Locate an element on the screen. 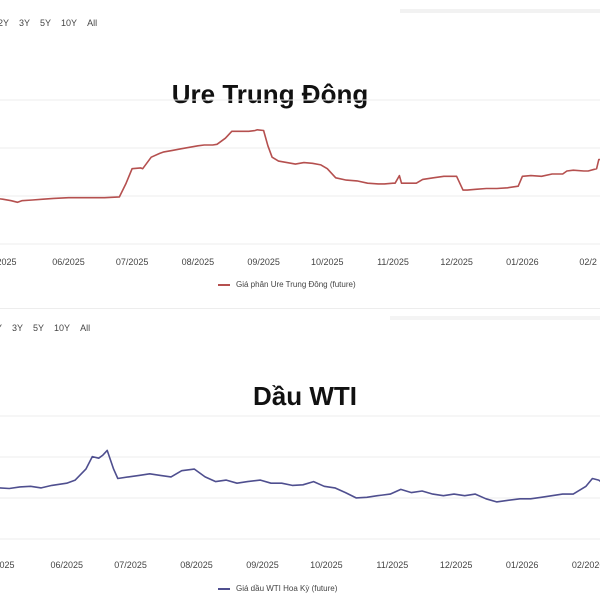 Image resolution: width=600 pixels, height=600 pixels. x-tick-label: 02/2026 is located at coordinates (586, 565).